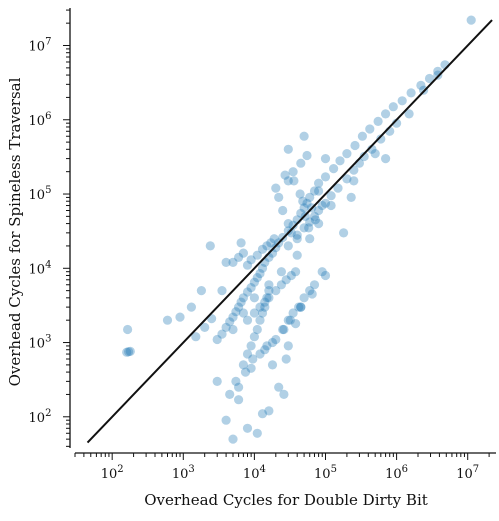 This screenshot has height=521, width=499. Describe the element at coordinates (286, 500) in the screenshot. I see `x-axis-title: Overhead Cycles for Double Dirty Bit` at that location.